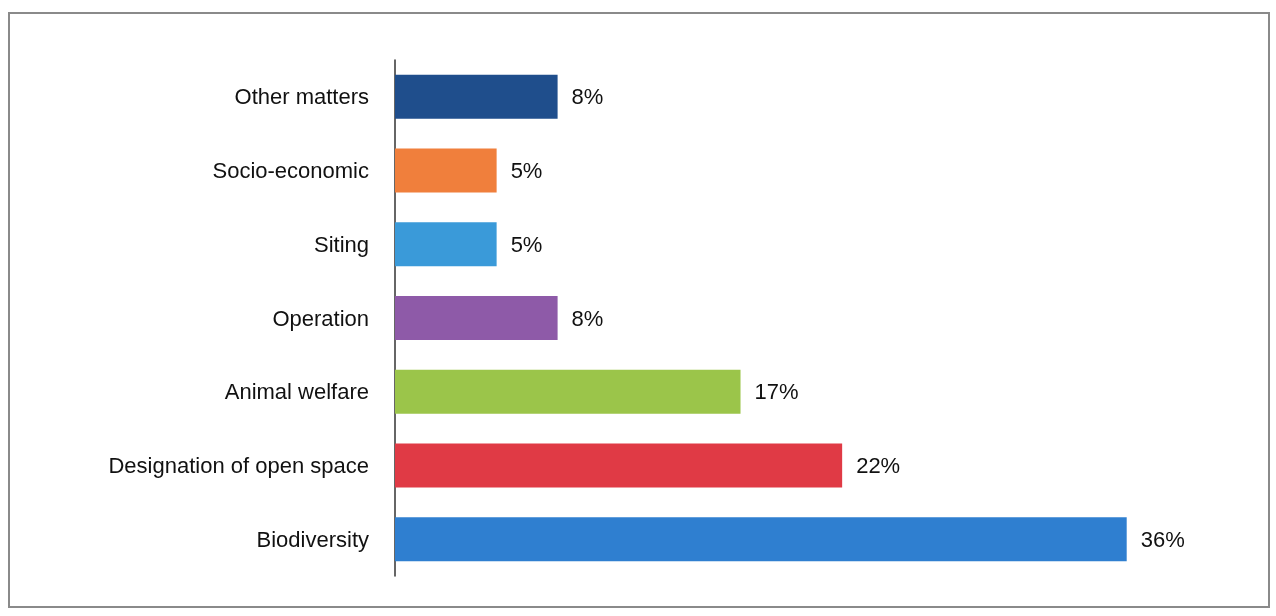 The height and width of the screenshot is (616, 1276). Describe the element at coordinates (1162, 539) in the screenshot. I see `data-label: 36%` at that location.